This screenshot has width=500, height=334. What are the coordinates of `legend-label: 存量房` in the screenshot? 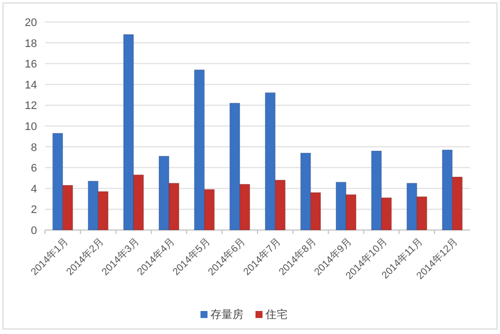 It's located at (227, 314).